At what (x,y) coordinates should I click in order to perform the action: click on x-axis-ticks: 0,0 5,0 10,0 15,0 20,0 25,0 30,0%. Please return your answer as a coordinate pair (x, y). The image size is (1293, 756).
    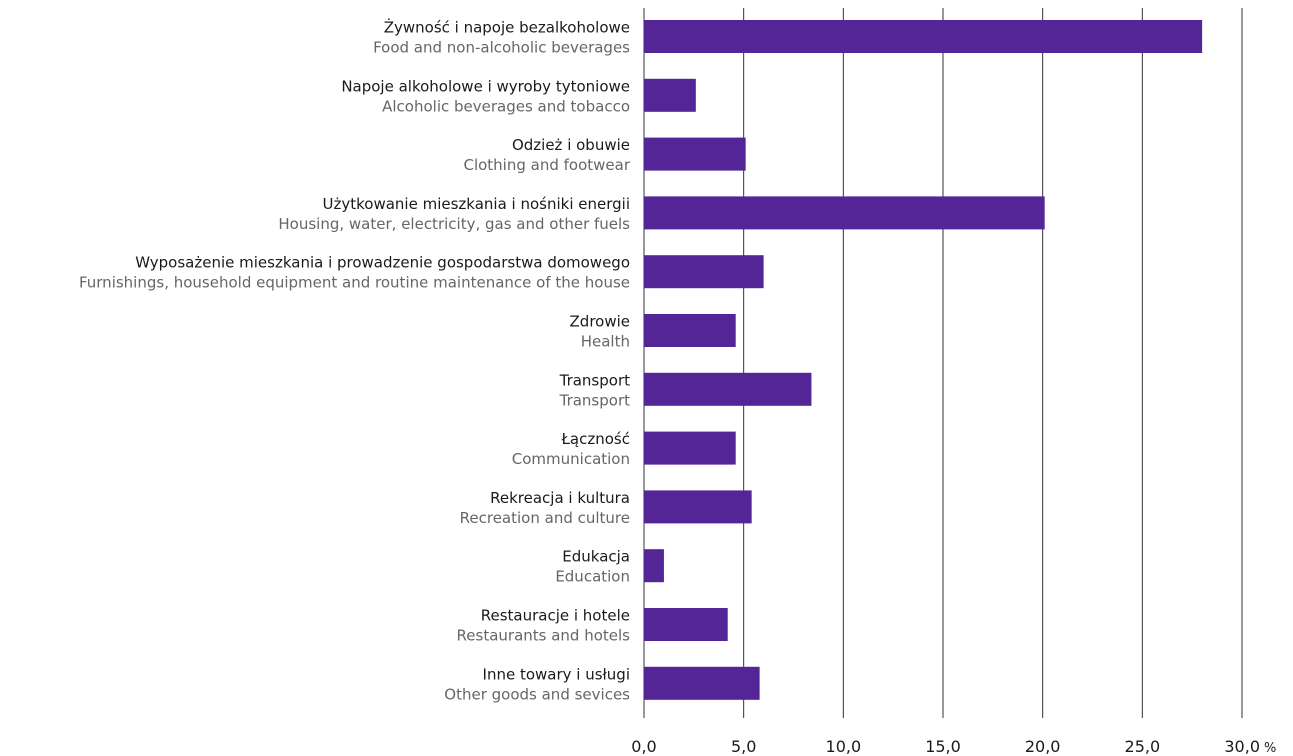
    Looking at the image, I should click on (953, 746).